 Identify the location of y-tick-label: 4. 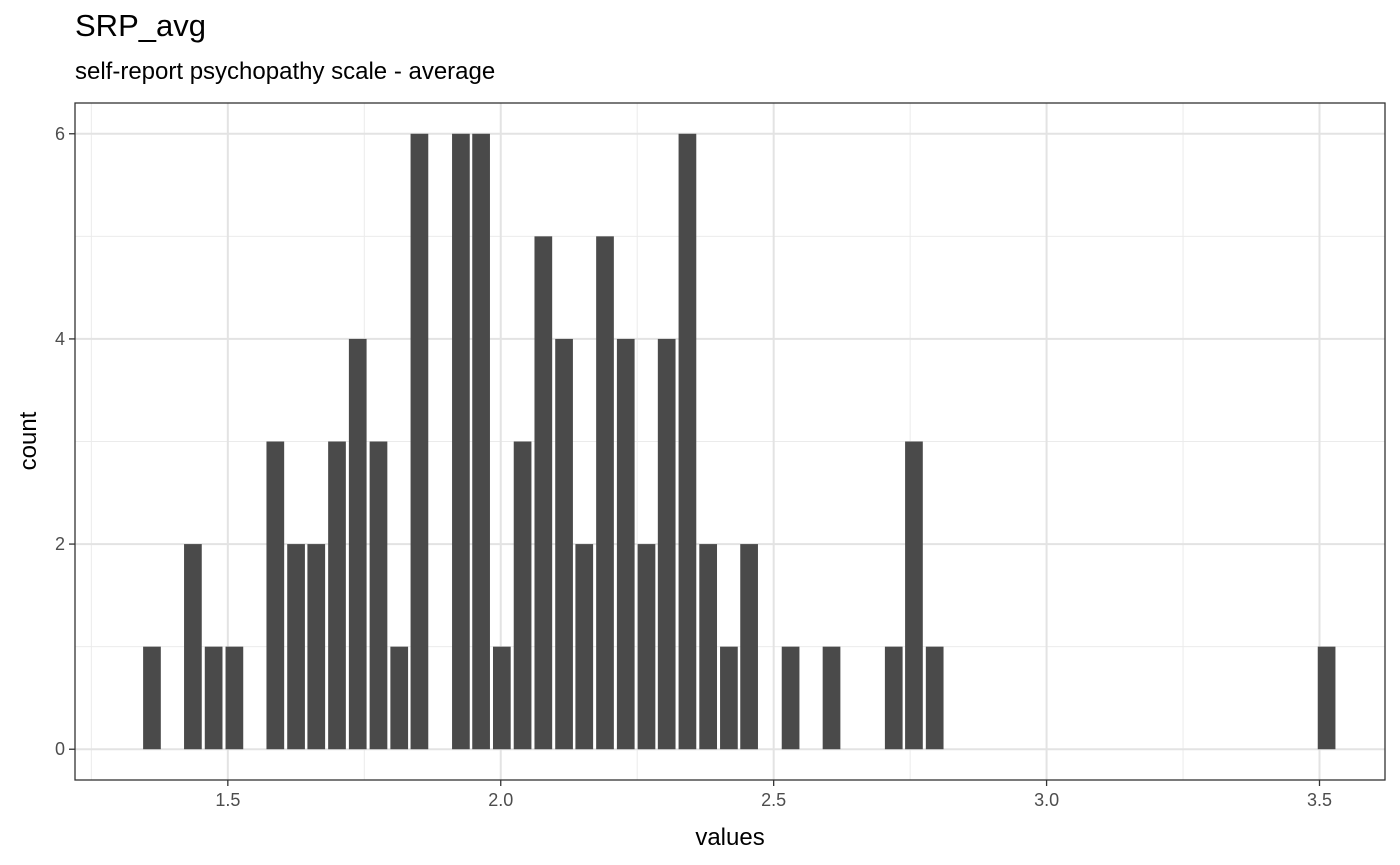
(60, 339).